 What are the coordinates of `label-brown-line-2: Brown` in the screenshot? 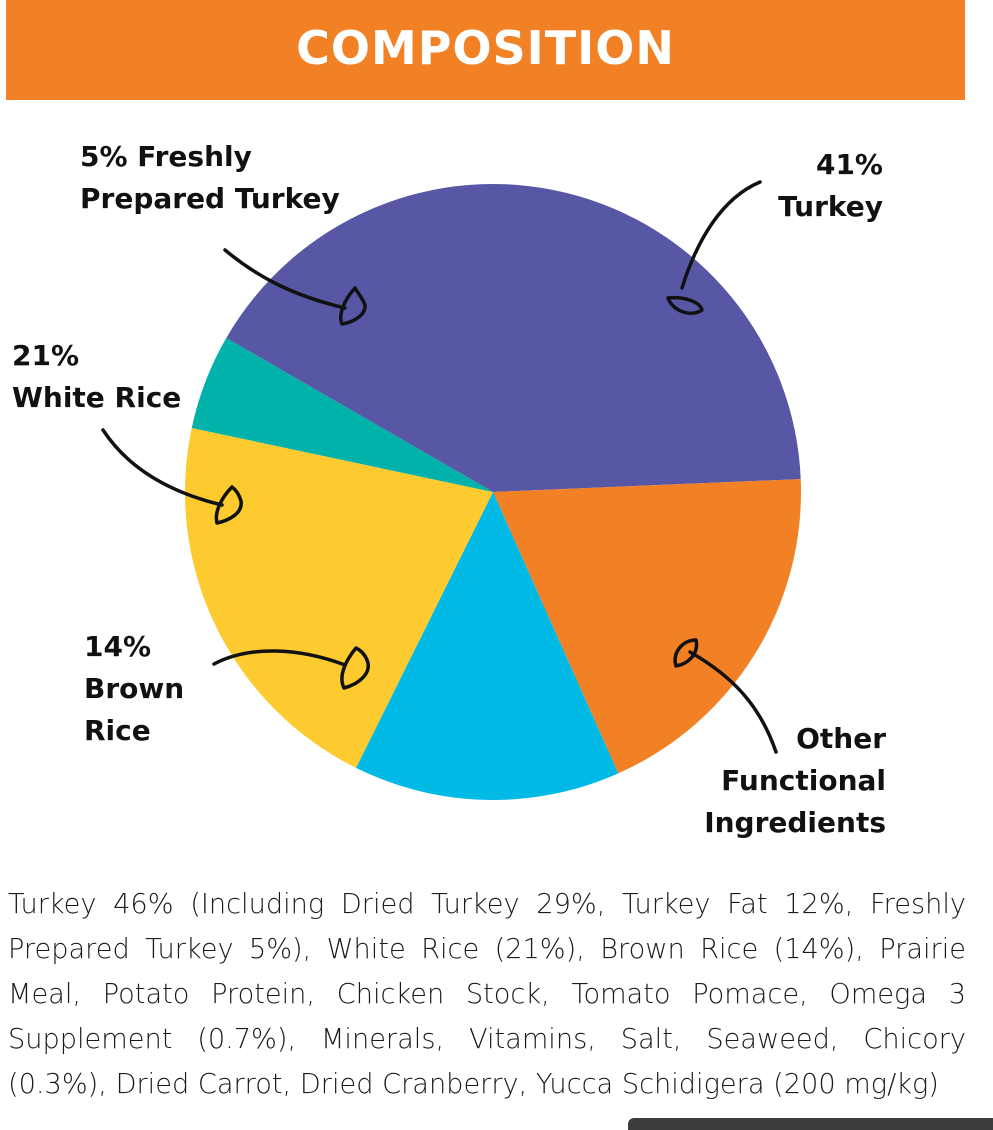 It's located at (134, 688).